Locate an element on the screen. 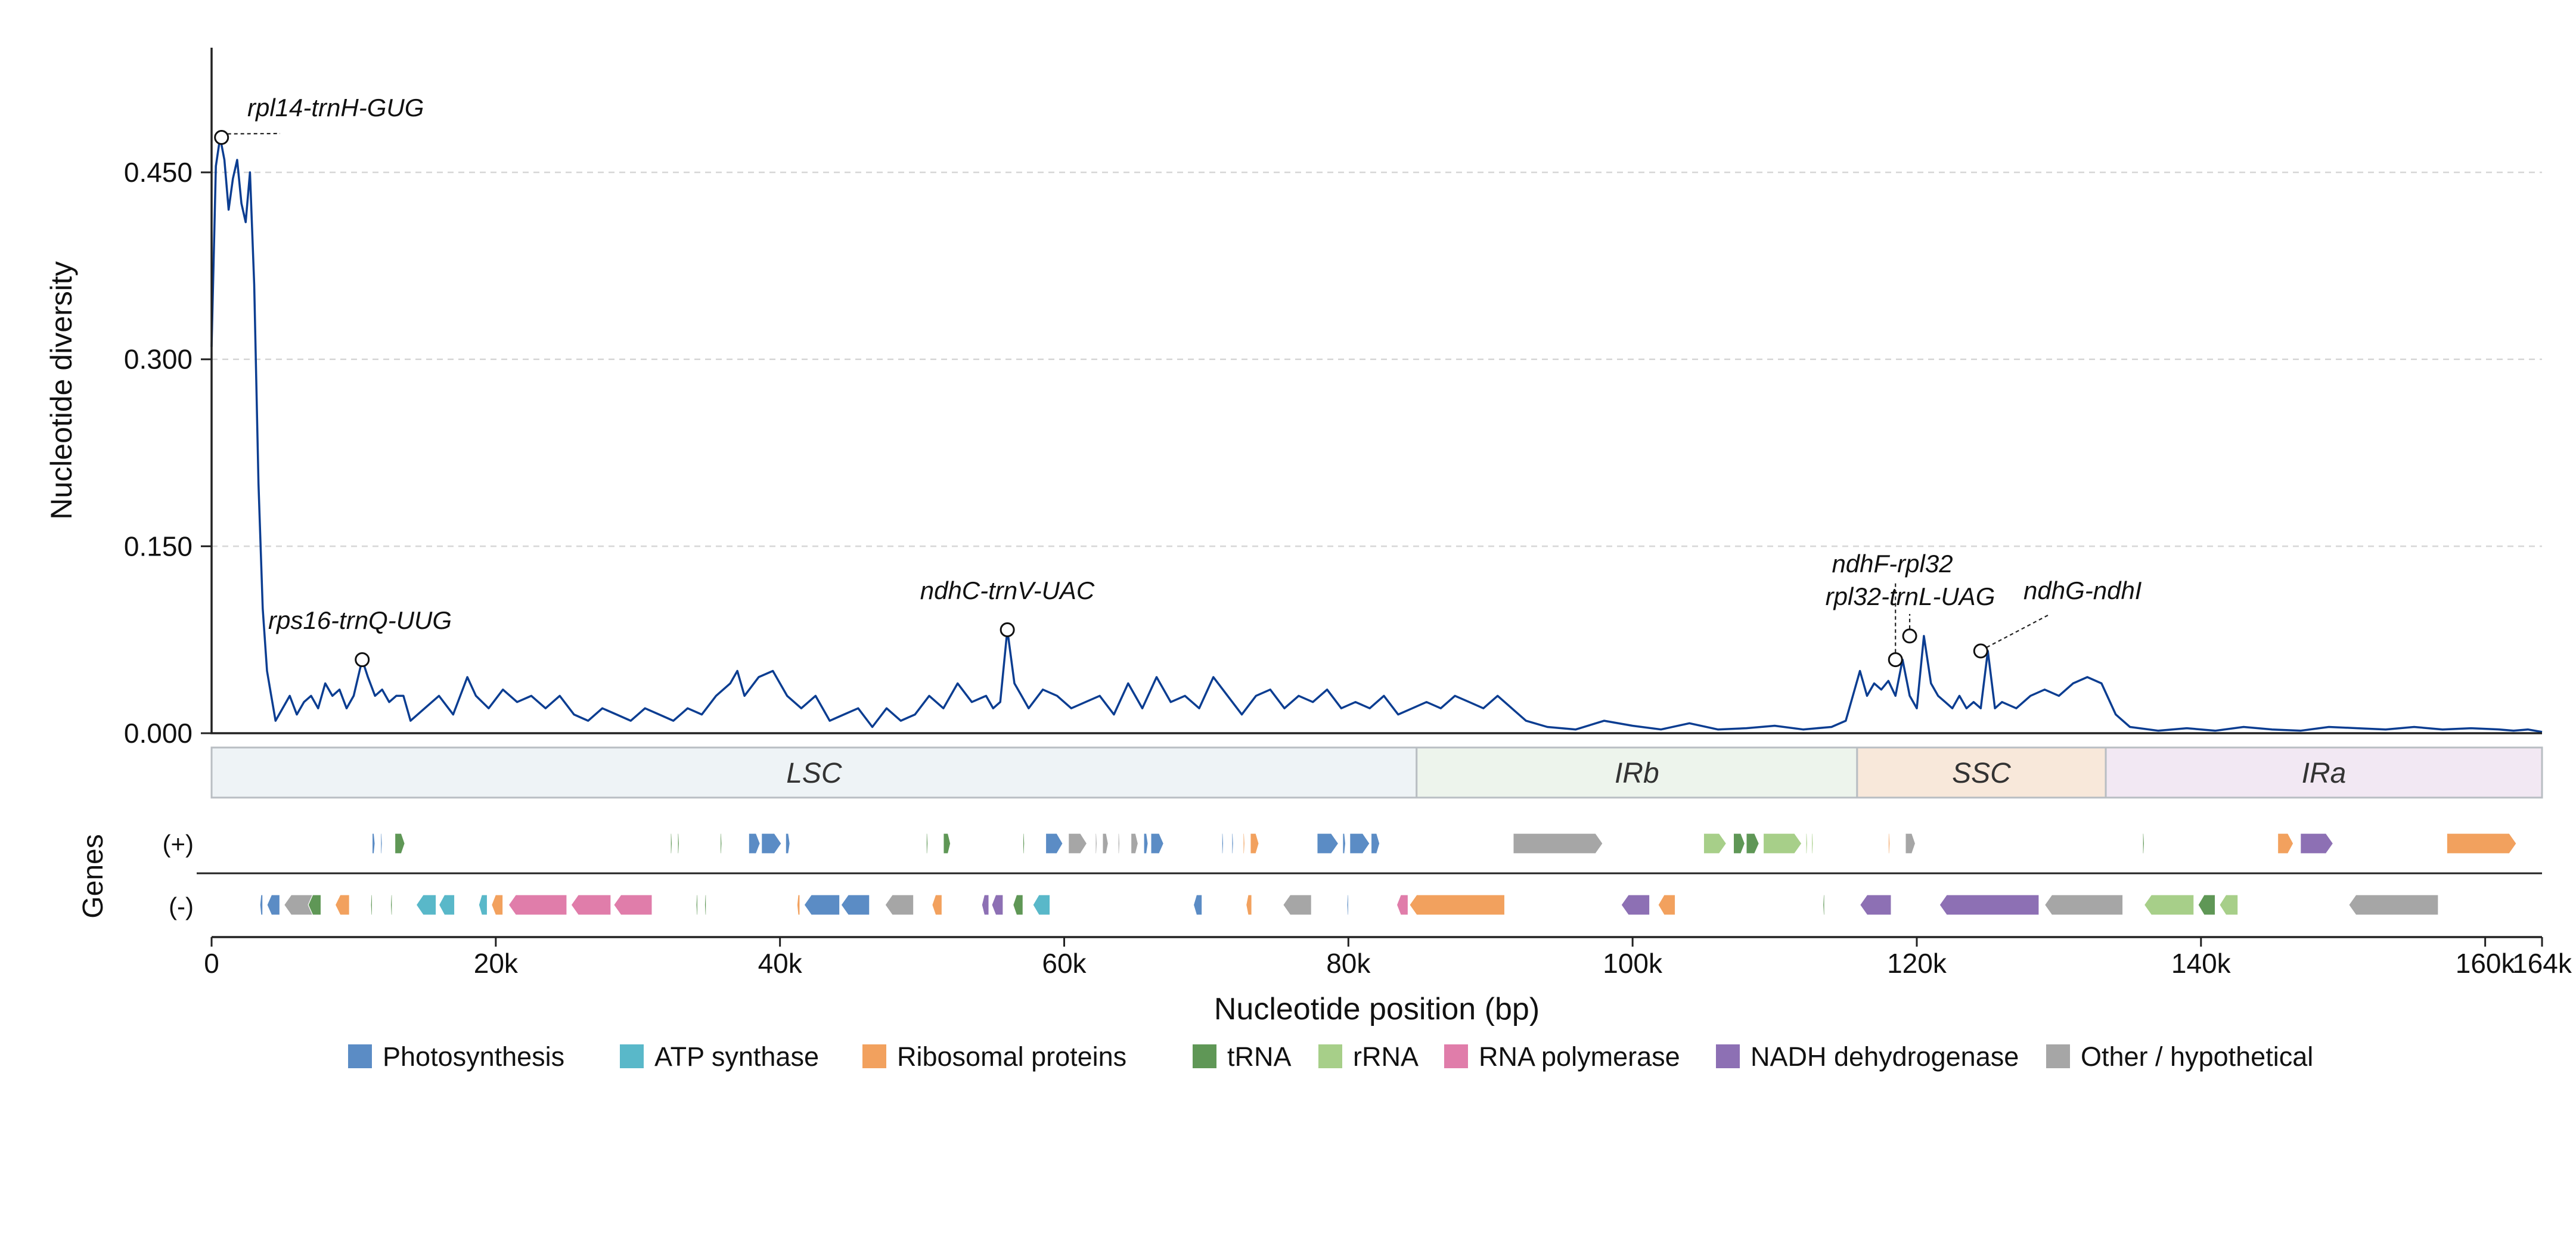  strand-minus-label: (-) is located at coordinates (182, 906).